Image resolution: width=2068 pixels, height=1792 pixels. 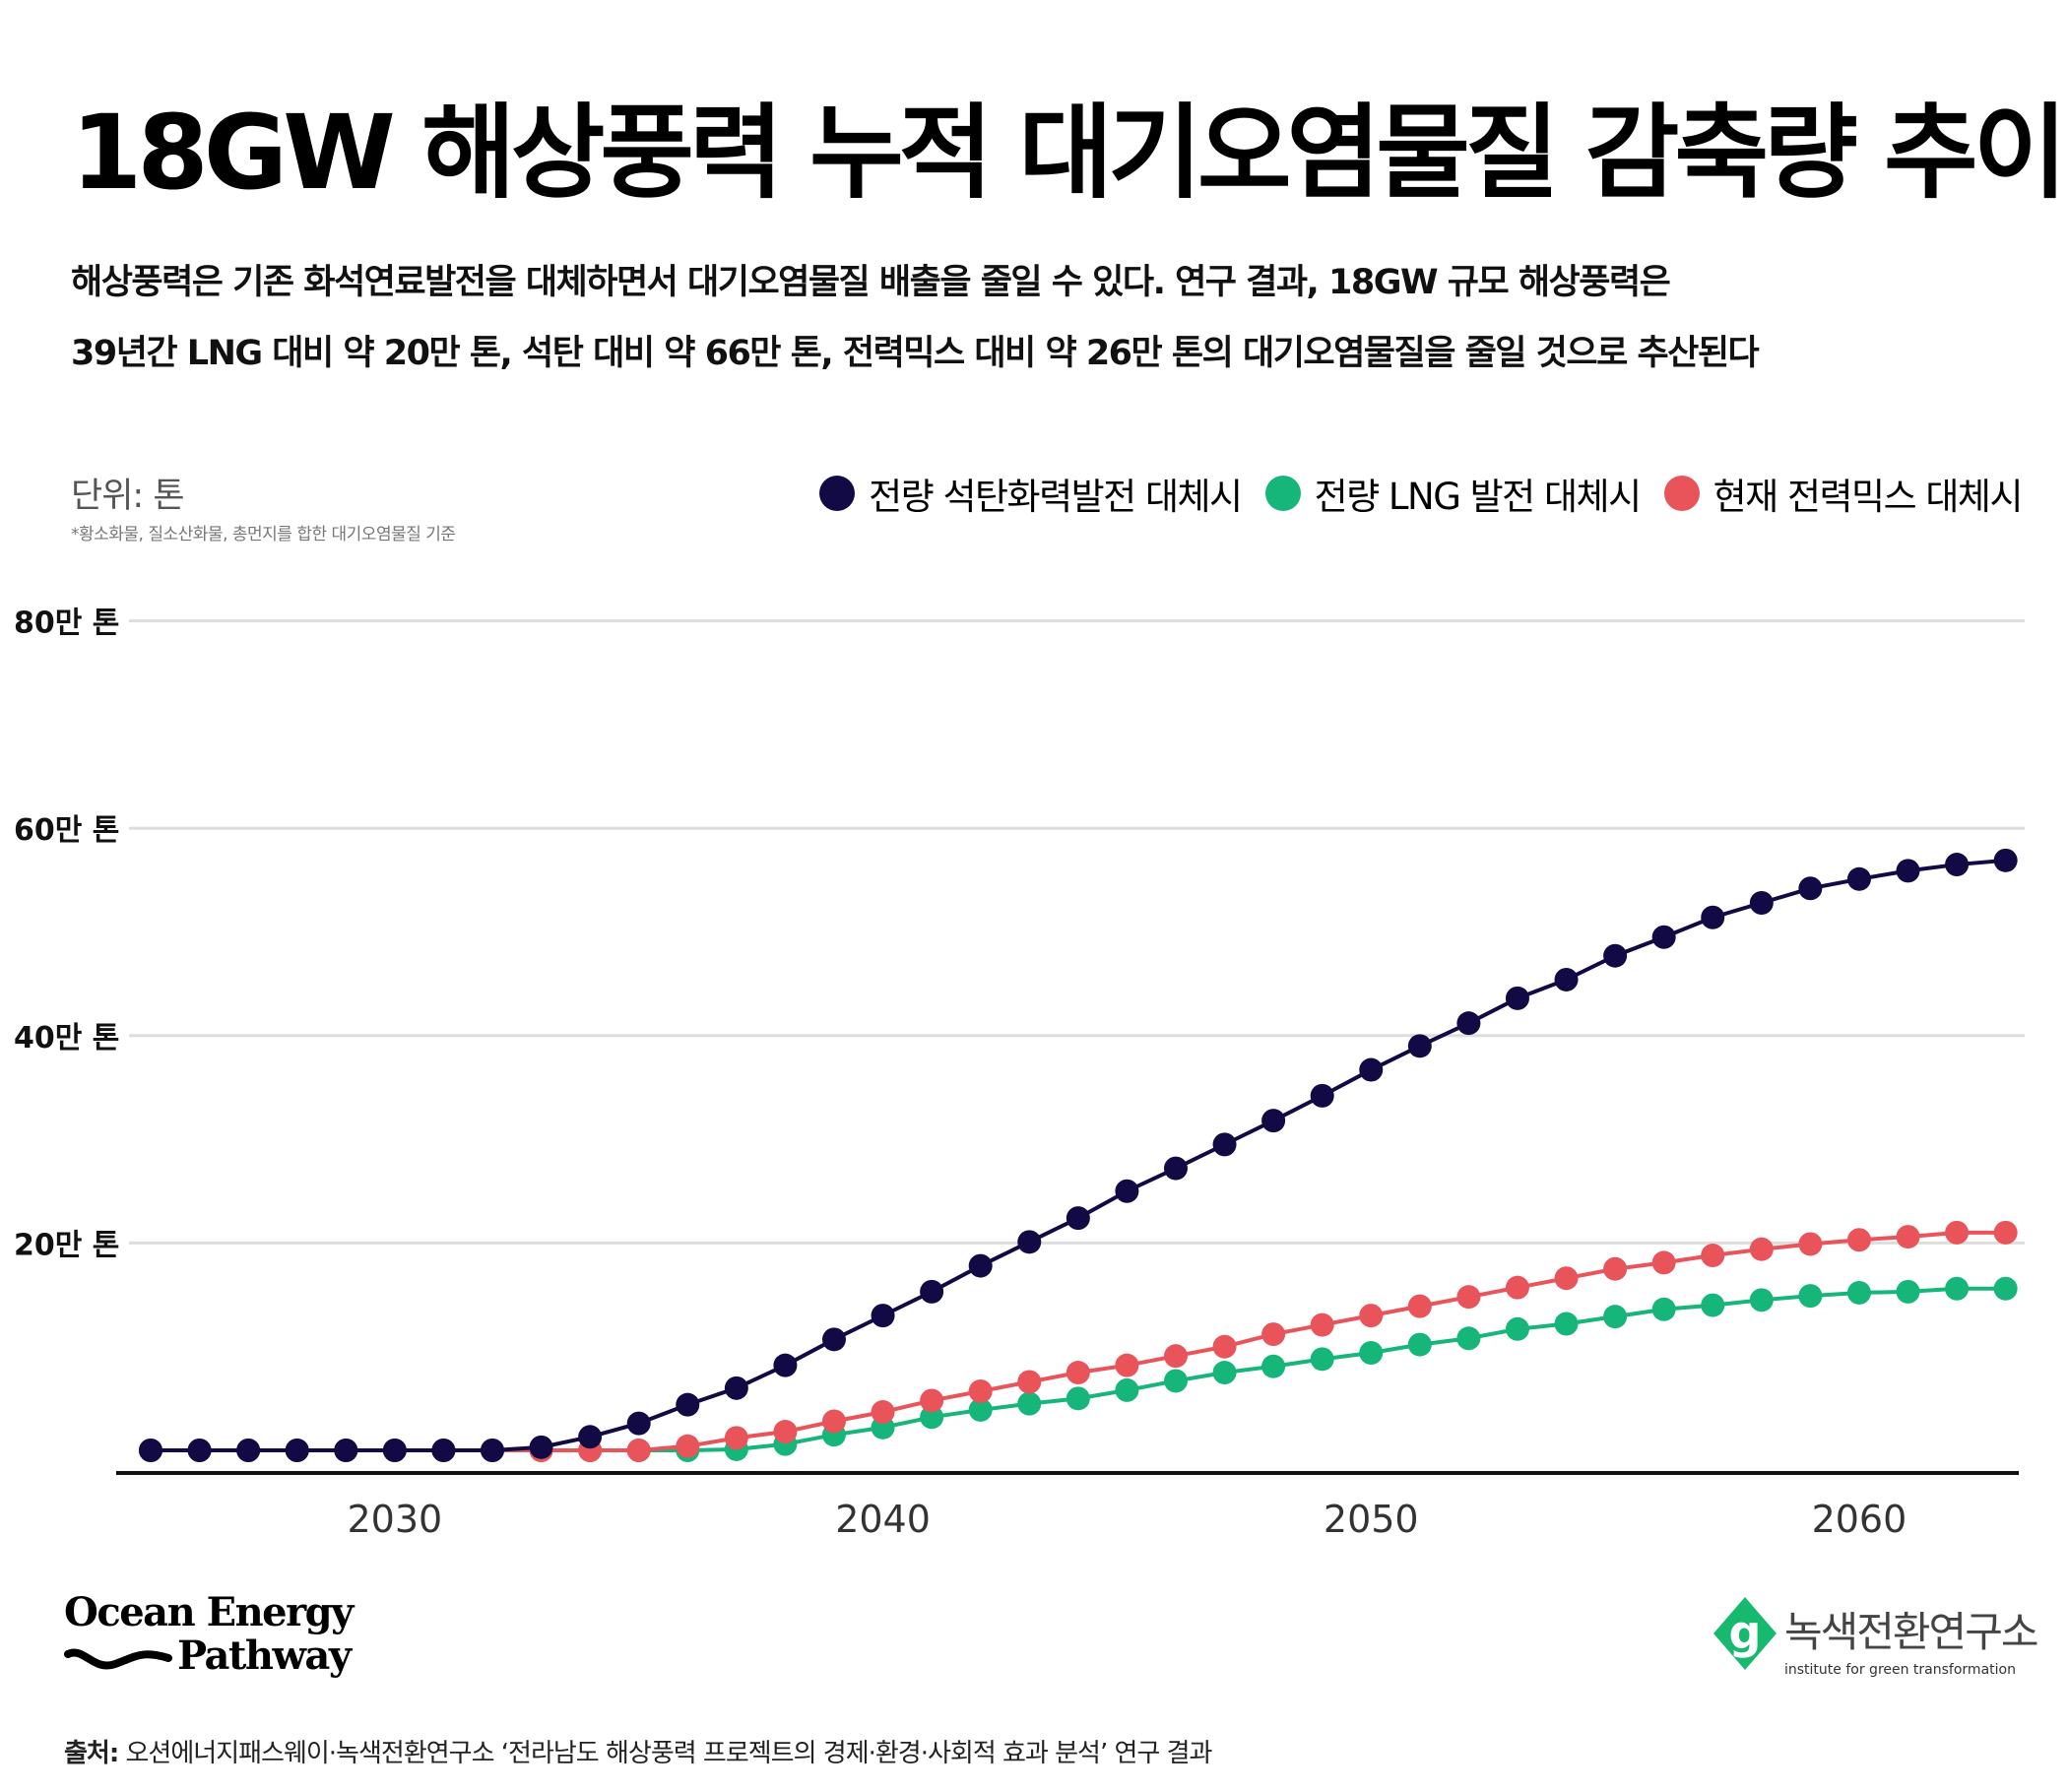 What do you see at coordinates (1911, 1632) in the screenshot?
I see `logo-text: 녹색전환연구소` at bounding box center [1911, 1632].